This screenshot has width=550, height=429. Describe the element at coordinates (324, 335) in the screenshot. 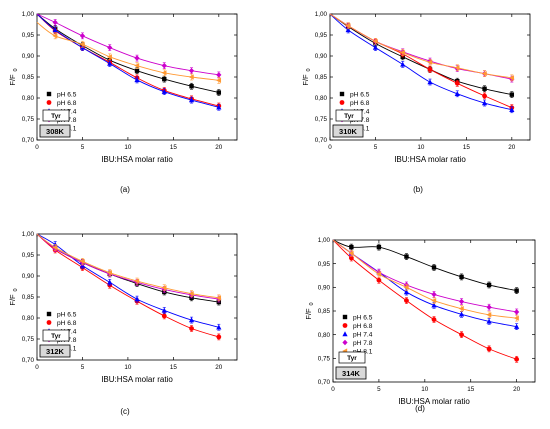

I see `y-tick-label: 0,80` at that location.